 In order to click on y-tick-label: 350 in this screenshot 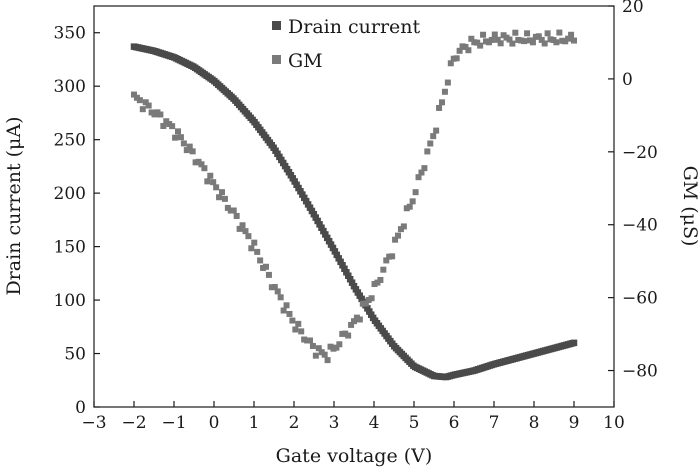, I will do `click(70, 34)`.